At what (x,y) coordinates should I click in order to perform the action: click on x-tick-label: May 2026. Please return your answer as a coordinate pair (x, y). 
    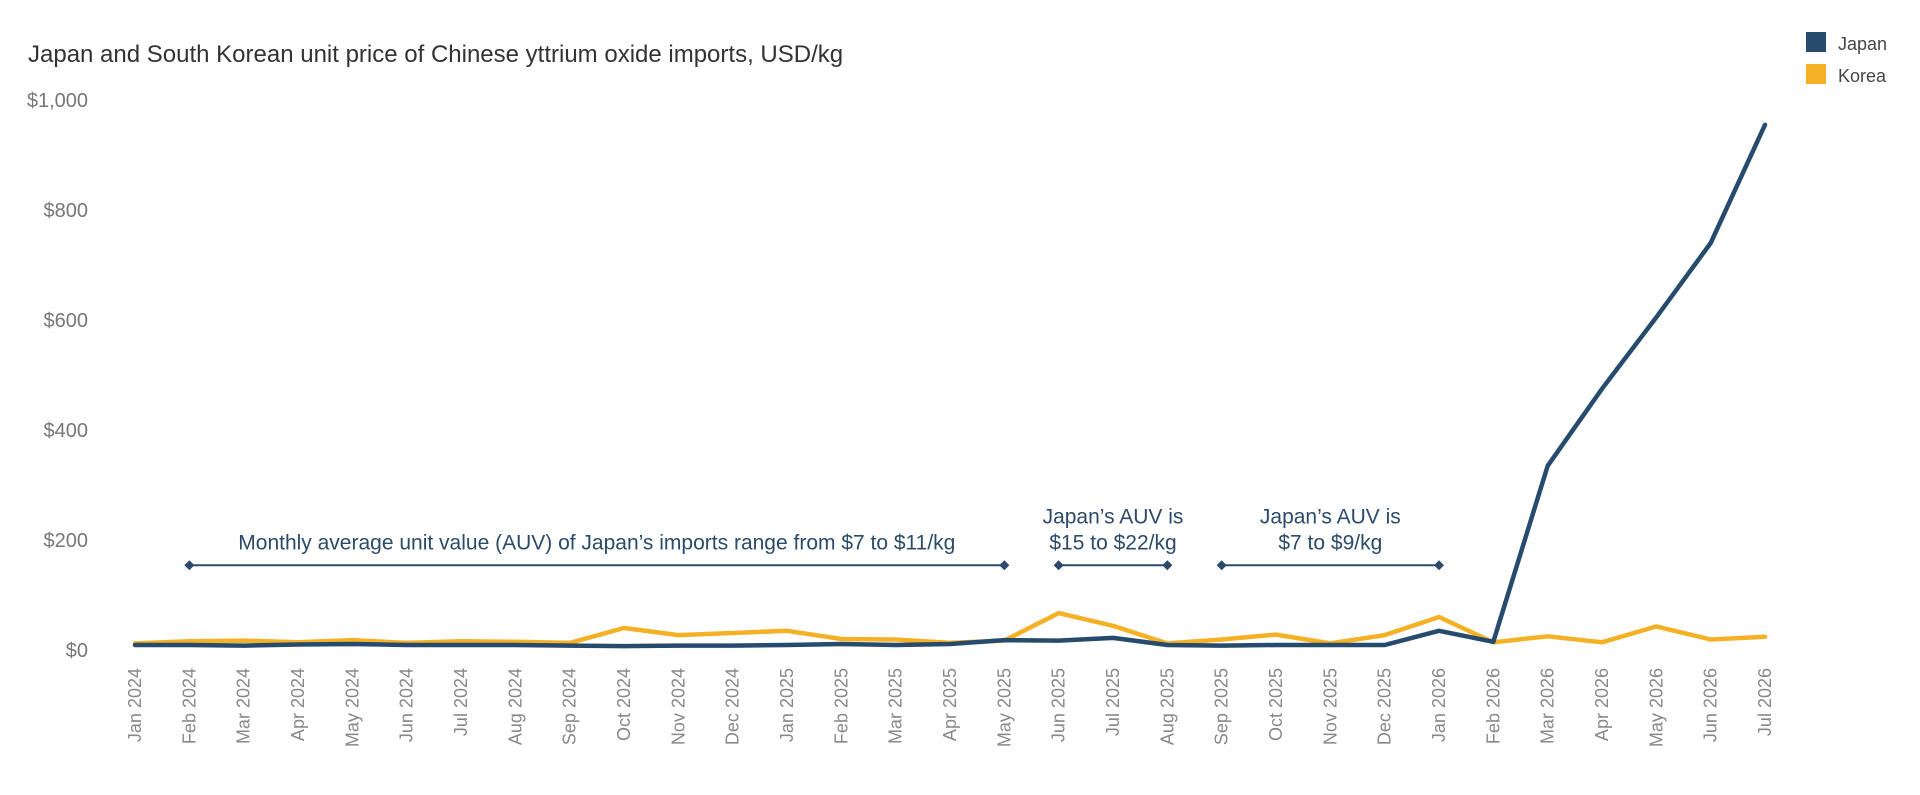
    Looking at the image, I should click on (1656, 707).